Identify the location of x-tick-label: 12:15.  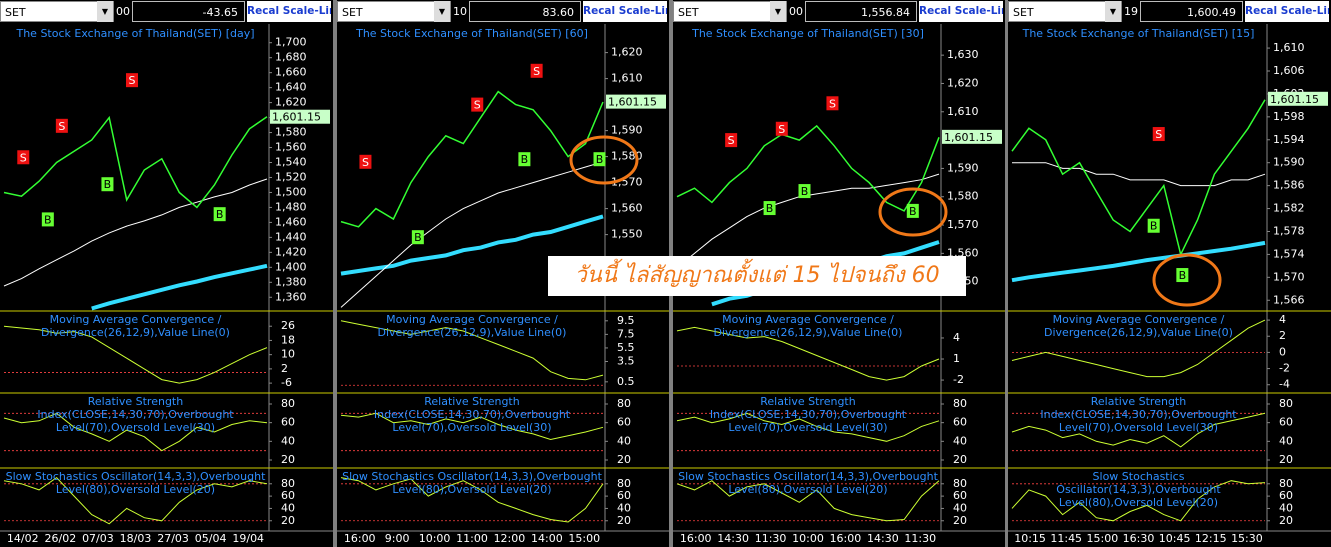
(1211, 538).